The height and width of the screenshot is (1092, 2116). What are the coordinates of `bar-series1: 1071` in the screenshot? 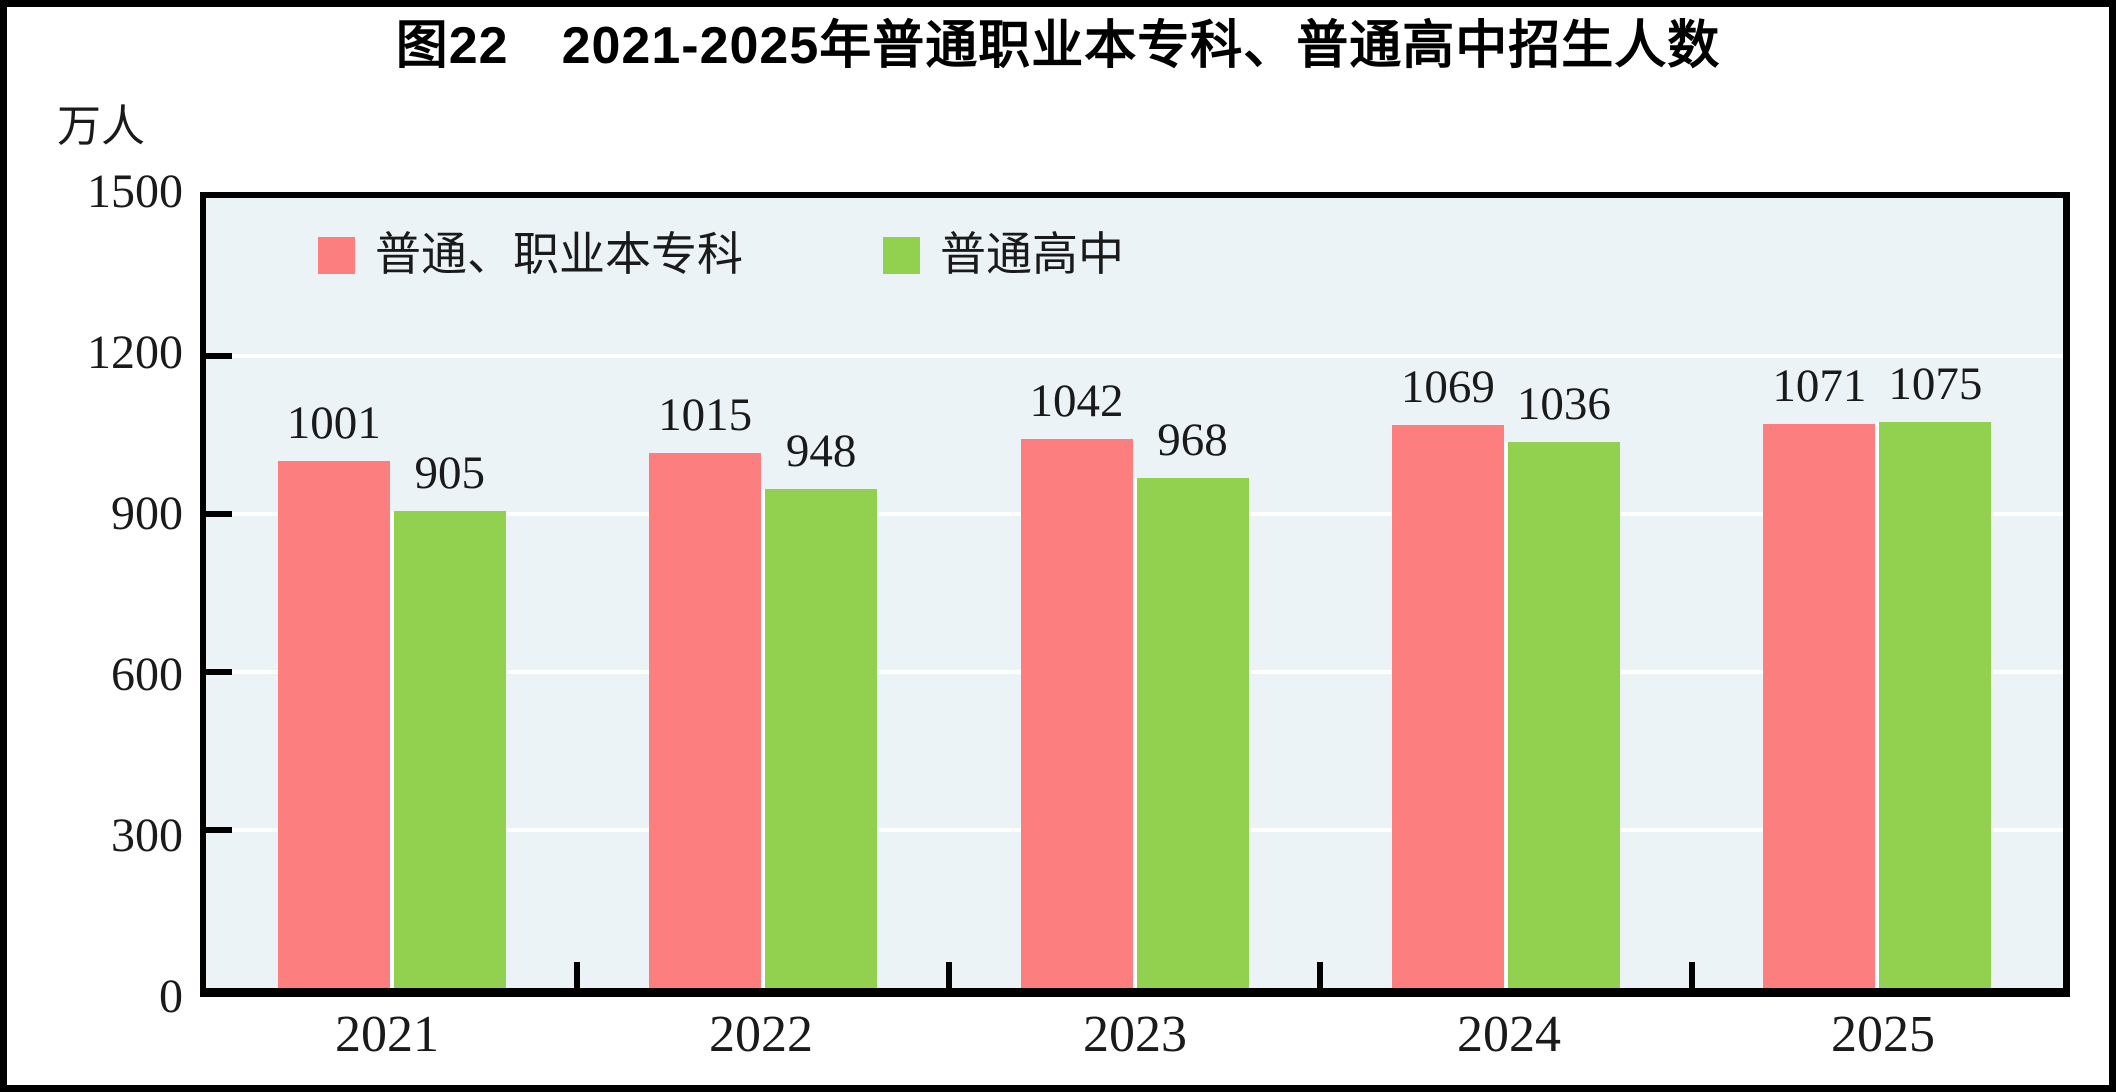 It's located at (1819, 675).